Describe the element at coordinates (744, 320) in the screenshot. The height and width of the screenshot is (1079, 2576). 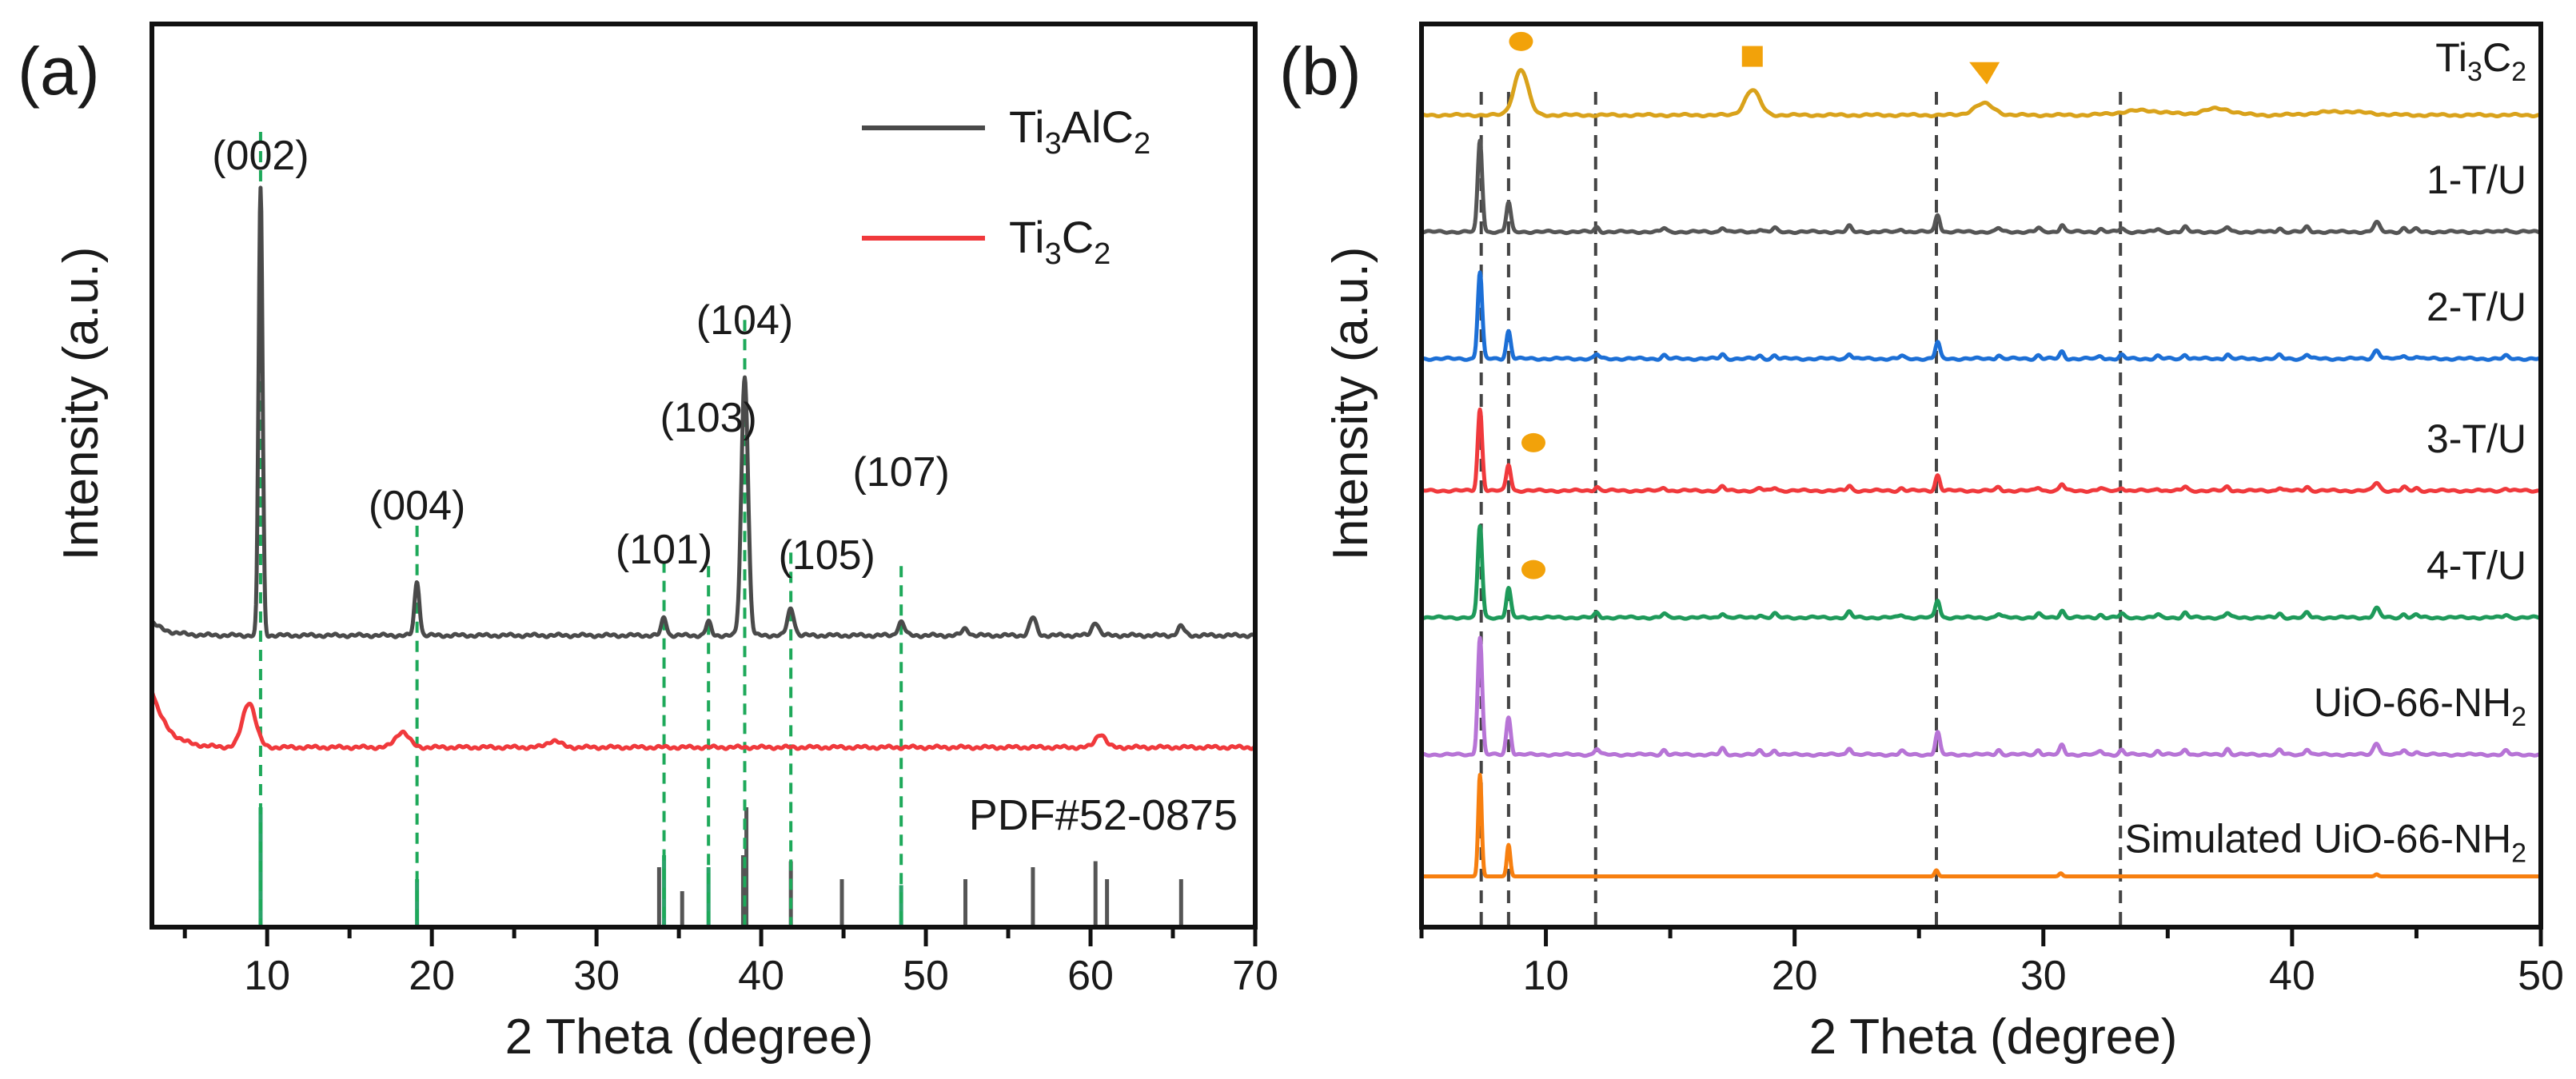
I see `hkl-label: (104)` at that location.